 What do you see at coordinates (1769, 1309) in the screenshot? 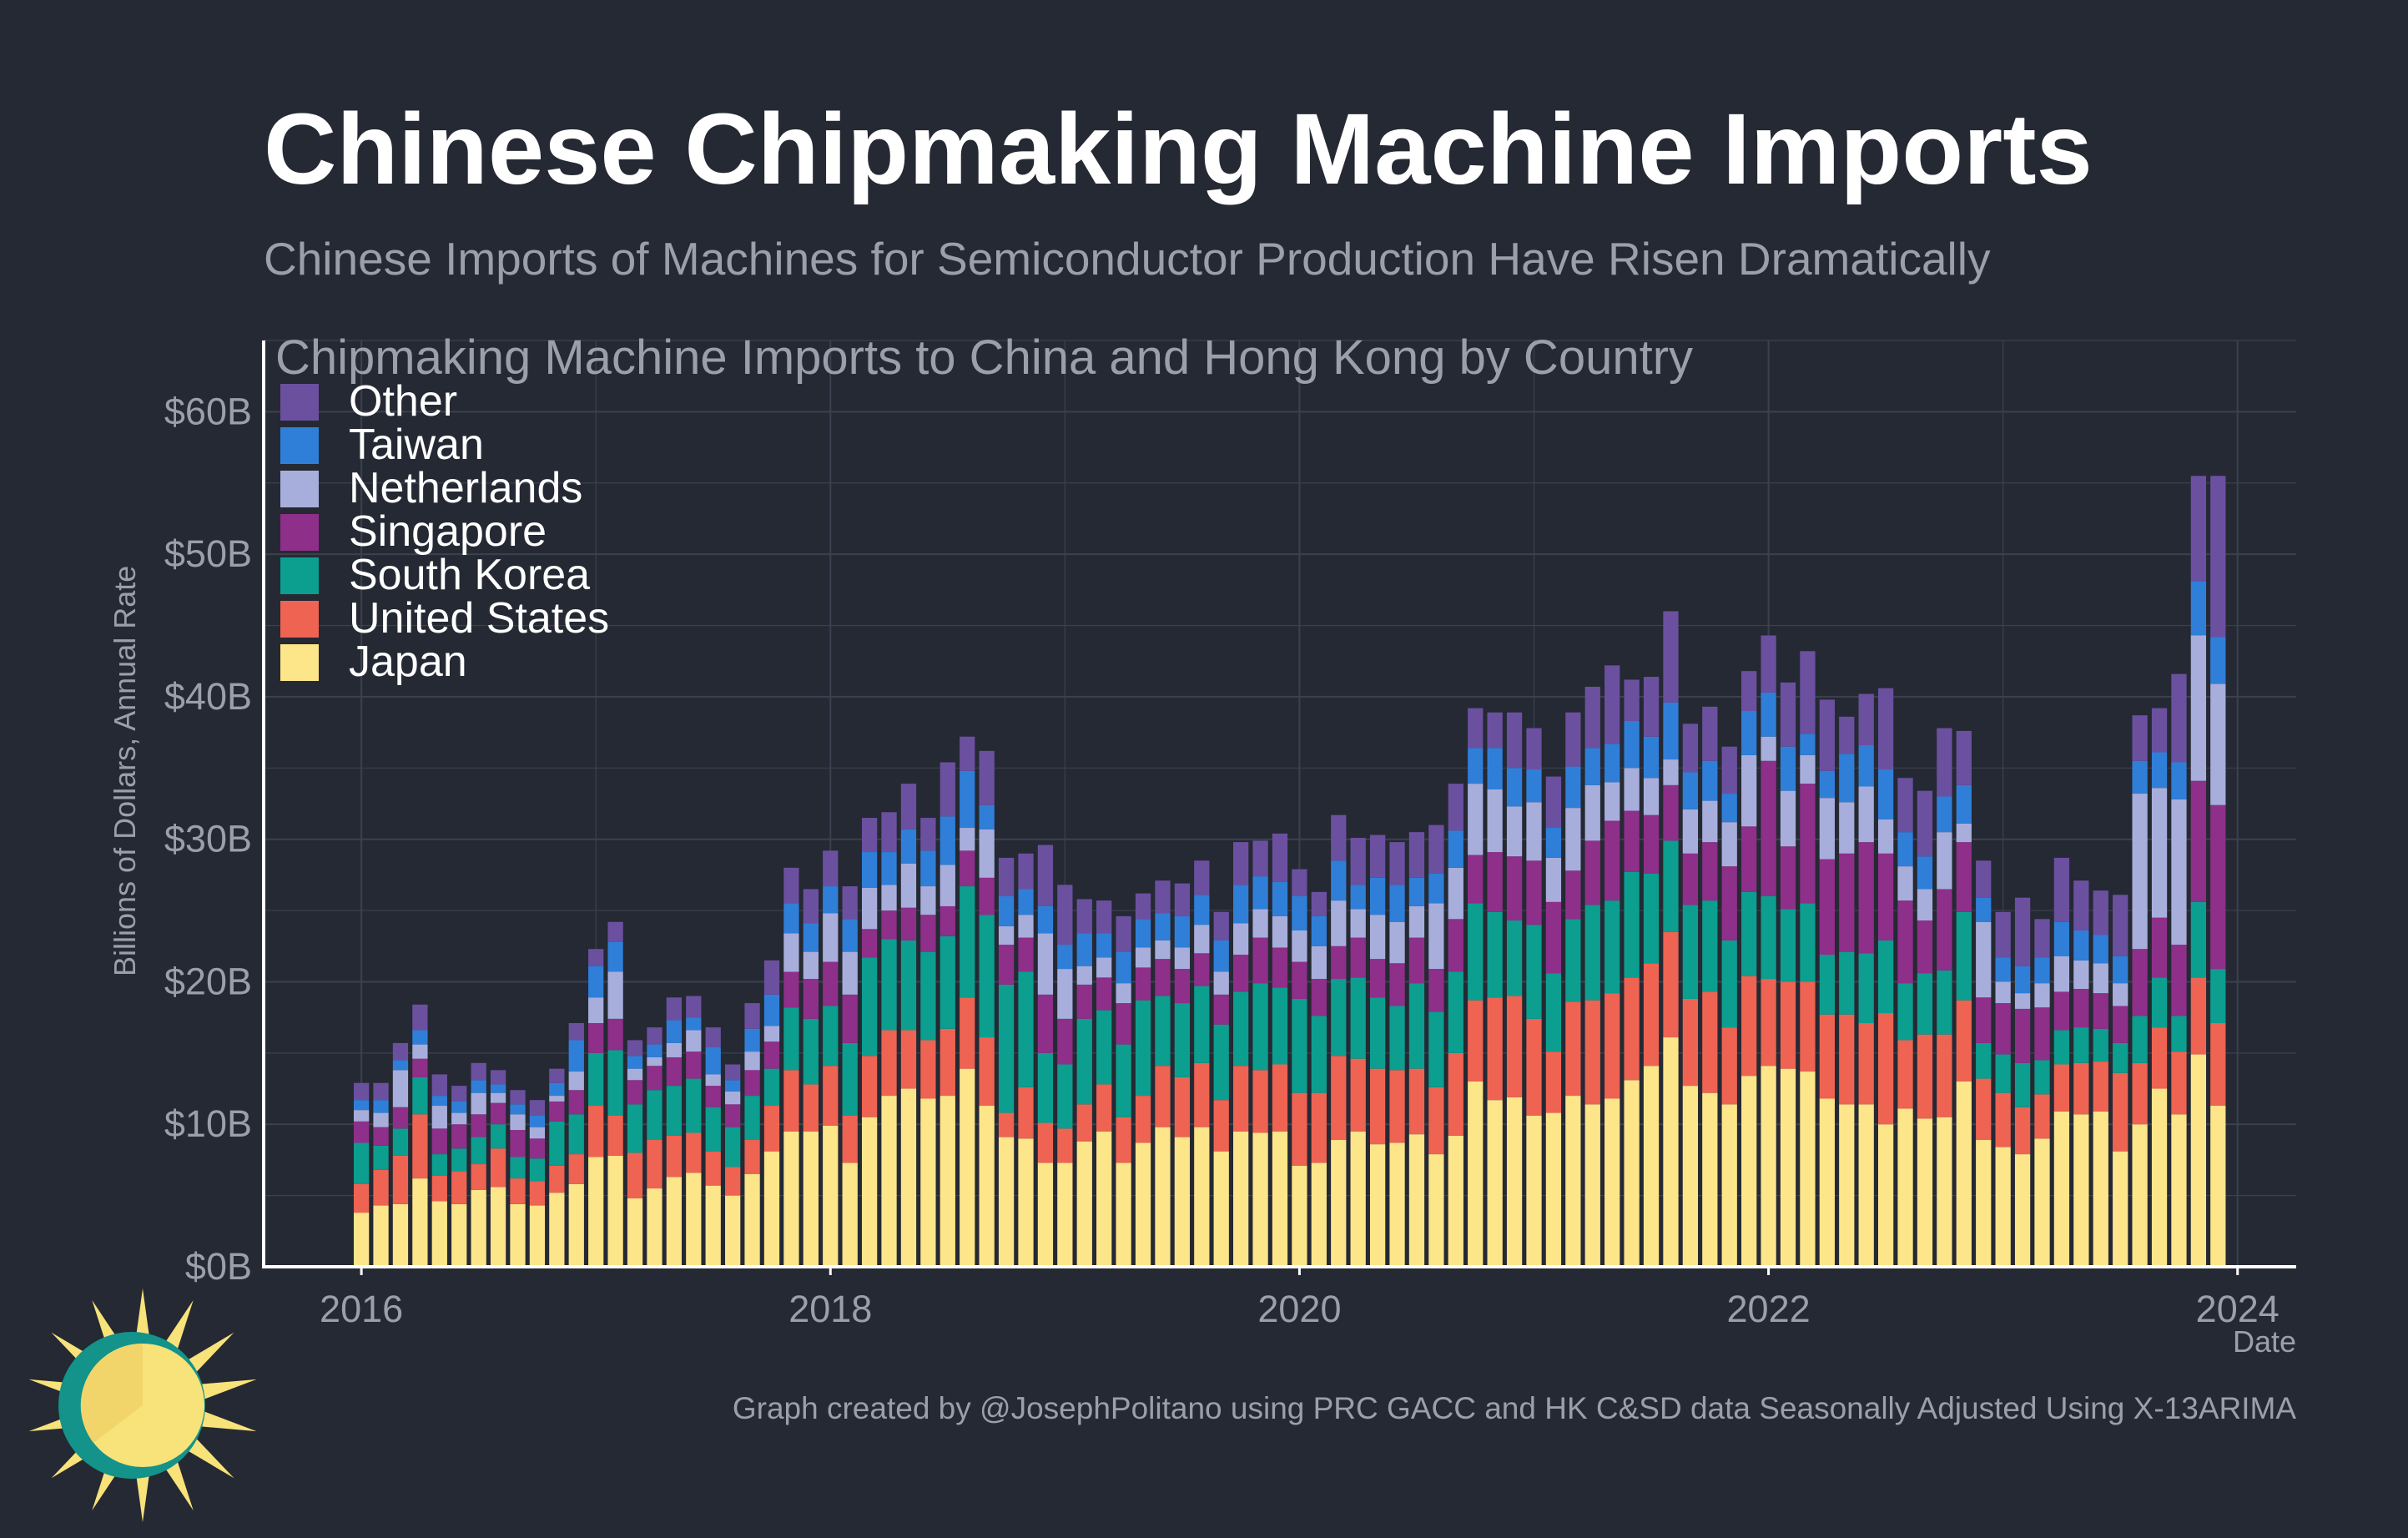
I see `x-tick-label: 2022` at bounding box center [1769, 1309].